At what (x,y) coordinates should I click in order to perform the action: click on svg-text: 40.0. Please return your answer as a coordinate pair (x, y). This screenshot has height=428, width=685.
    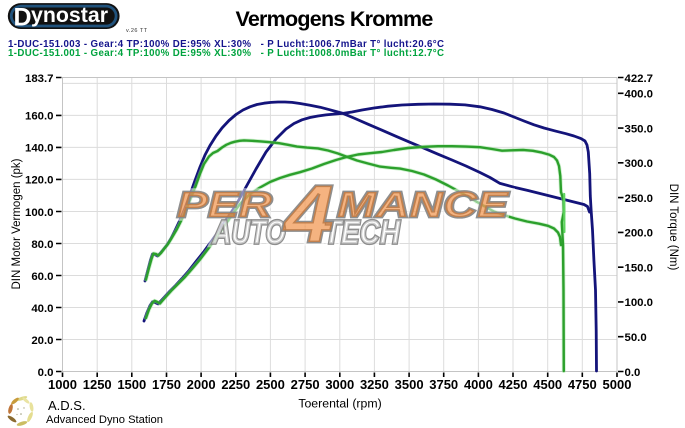
    Looking at the image, I should click on (42, 309).